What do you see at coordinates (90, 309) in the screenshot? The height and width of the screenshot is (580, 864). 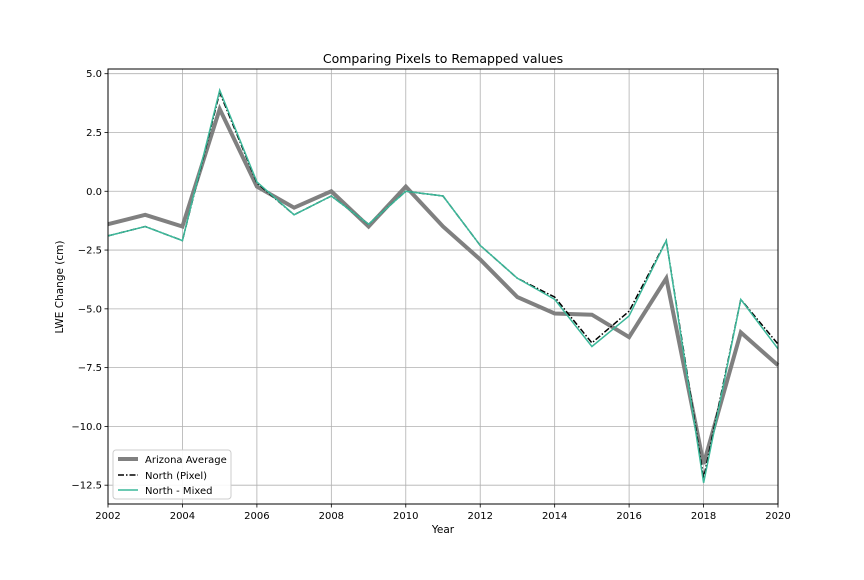 I see `y-tick-label: −5.0` at bounding box center [90, 309].